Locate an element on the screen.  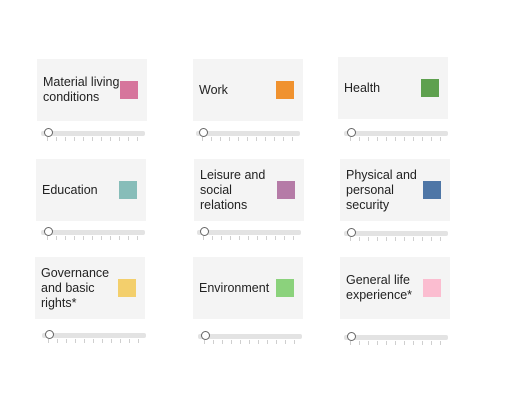
color-swatch-general is located at coordinates (432, 288).